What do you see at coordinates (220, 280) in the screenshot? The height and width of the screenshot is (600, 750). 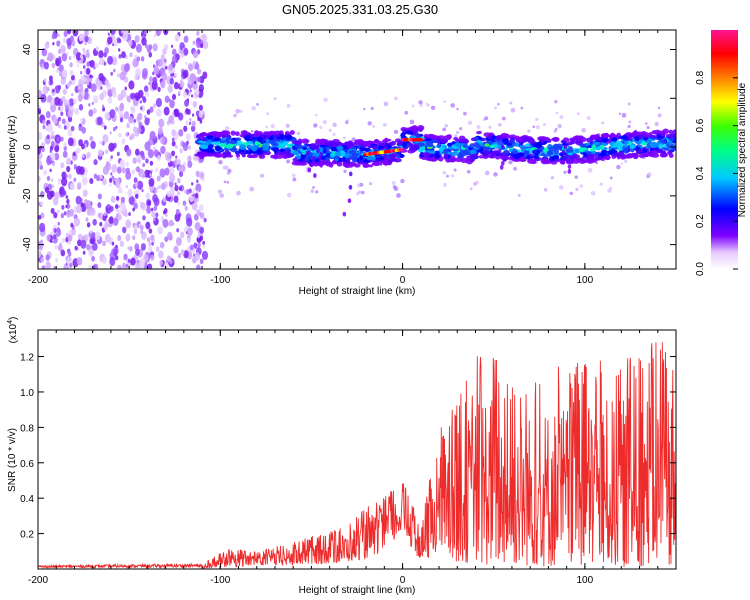 I see `spectrogram-xtick-label: -100` at bounding box center [220, 280].